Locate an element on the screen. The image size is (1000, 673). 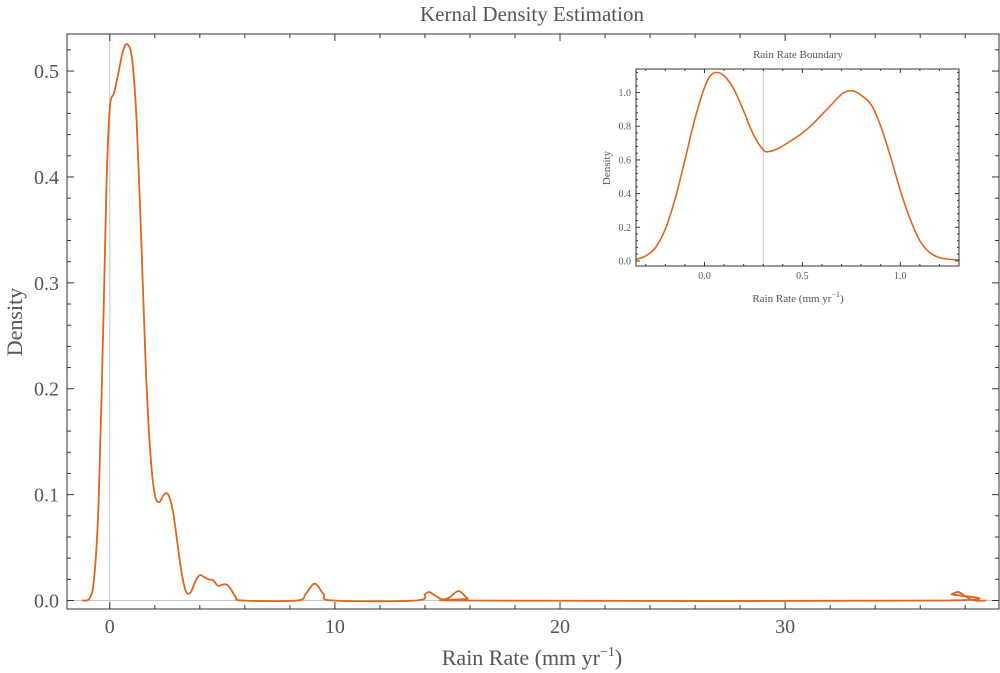
inset-y-tick-label: 0.2 is located at coordinates (625, 228).